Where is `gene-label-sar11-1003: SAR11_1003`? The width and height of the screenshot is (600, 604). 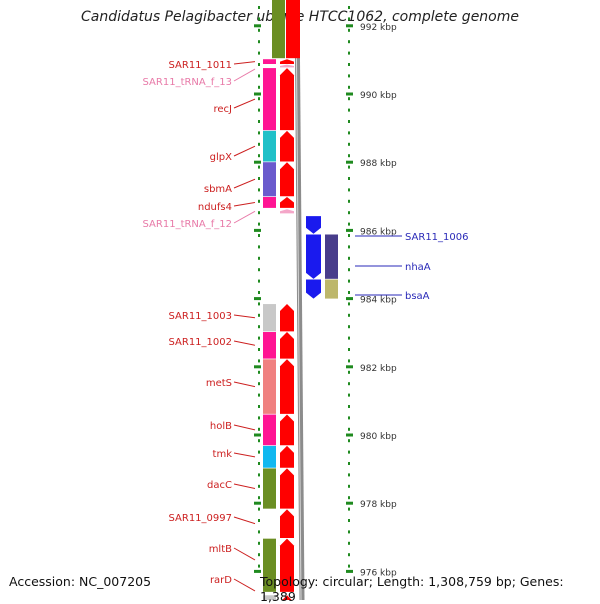 gene-label-sar11-1003: SAR11_1003 is located at coordinates (201, 316).